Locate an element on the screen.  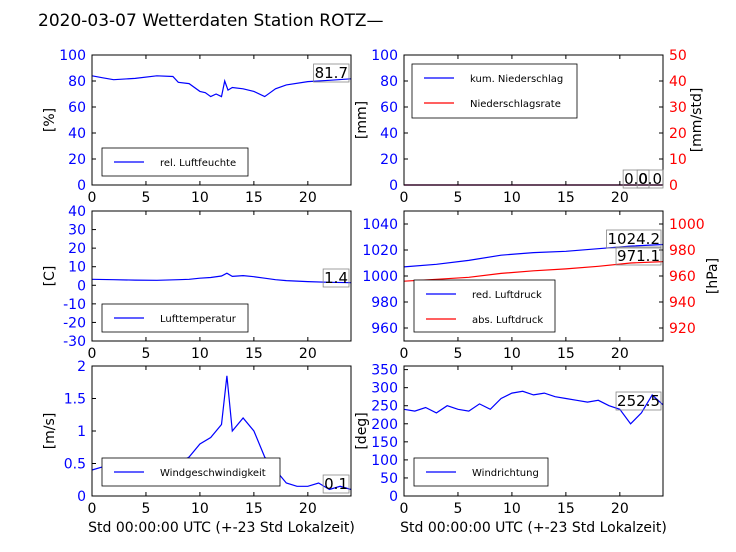
wind_speed-x-axis-label: Std 00:00:00 UTC (+-23 Std Lokalzeit) is located at coordinates (221, 528).